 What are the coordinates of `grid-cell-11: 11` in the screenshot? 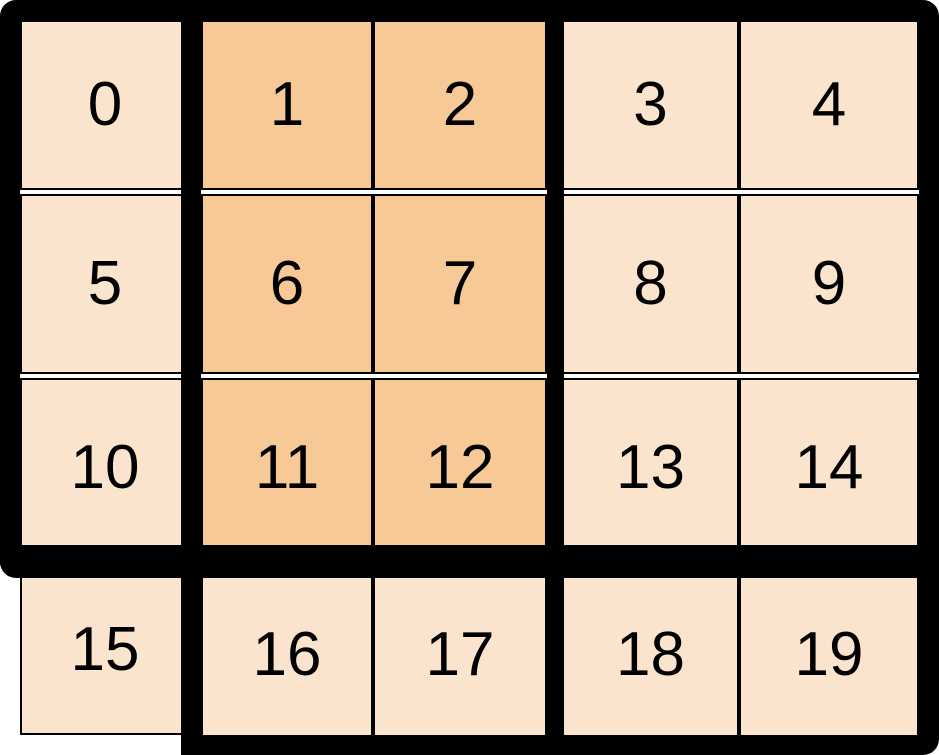 It's located at (287, 468).